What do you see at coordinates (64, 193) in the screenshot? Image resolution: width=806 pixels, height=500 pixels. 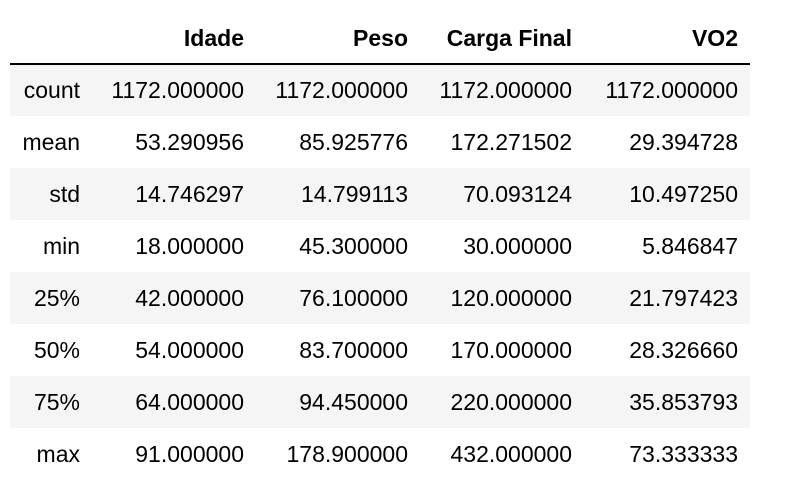 I see `row-label: std` at bounding box center [64, 193].